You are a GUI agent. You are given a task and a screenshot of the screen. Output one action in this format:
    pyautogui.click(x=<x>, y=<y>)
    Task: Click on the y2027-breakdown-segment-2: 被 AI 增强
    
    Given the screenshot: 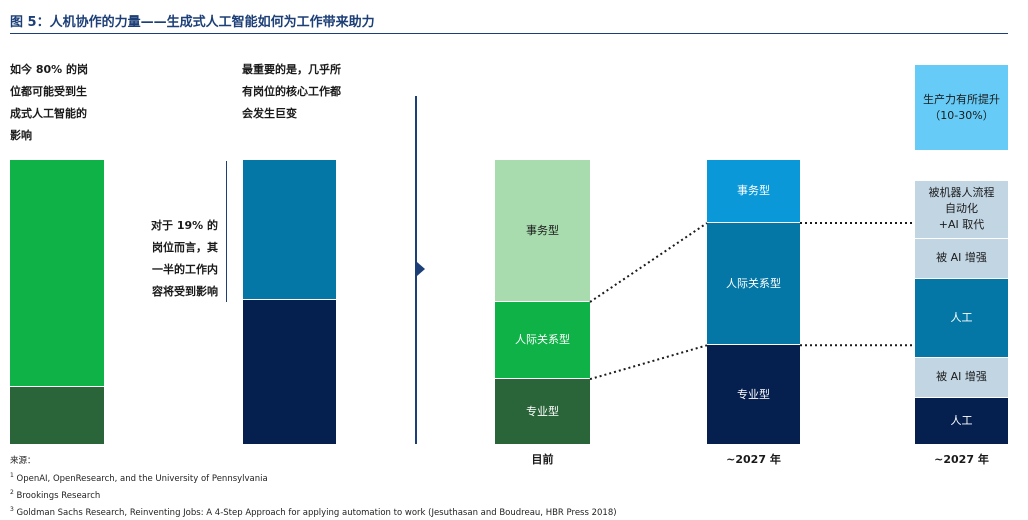 What is the action you would take?
    pyautogui.click(x=961, y=258)
    